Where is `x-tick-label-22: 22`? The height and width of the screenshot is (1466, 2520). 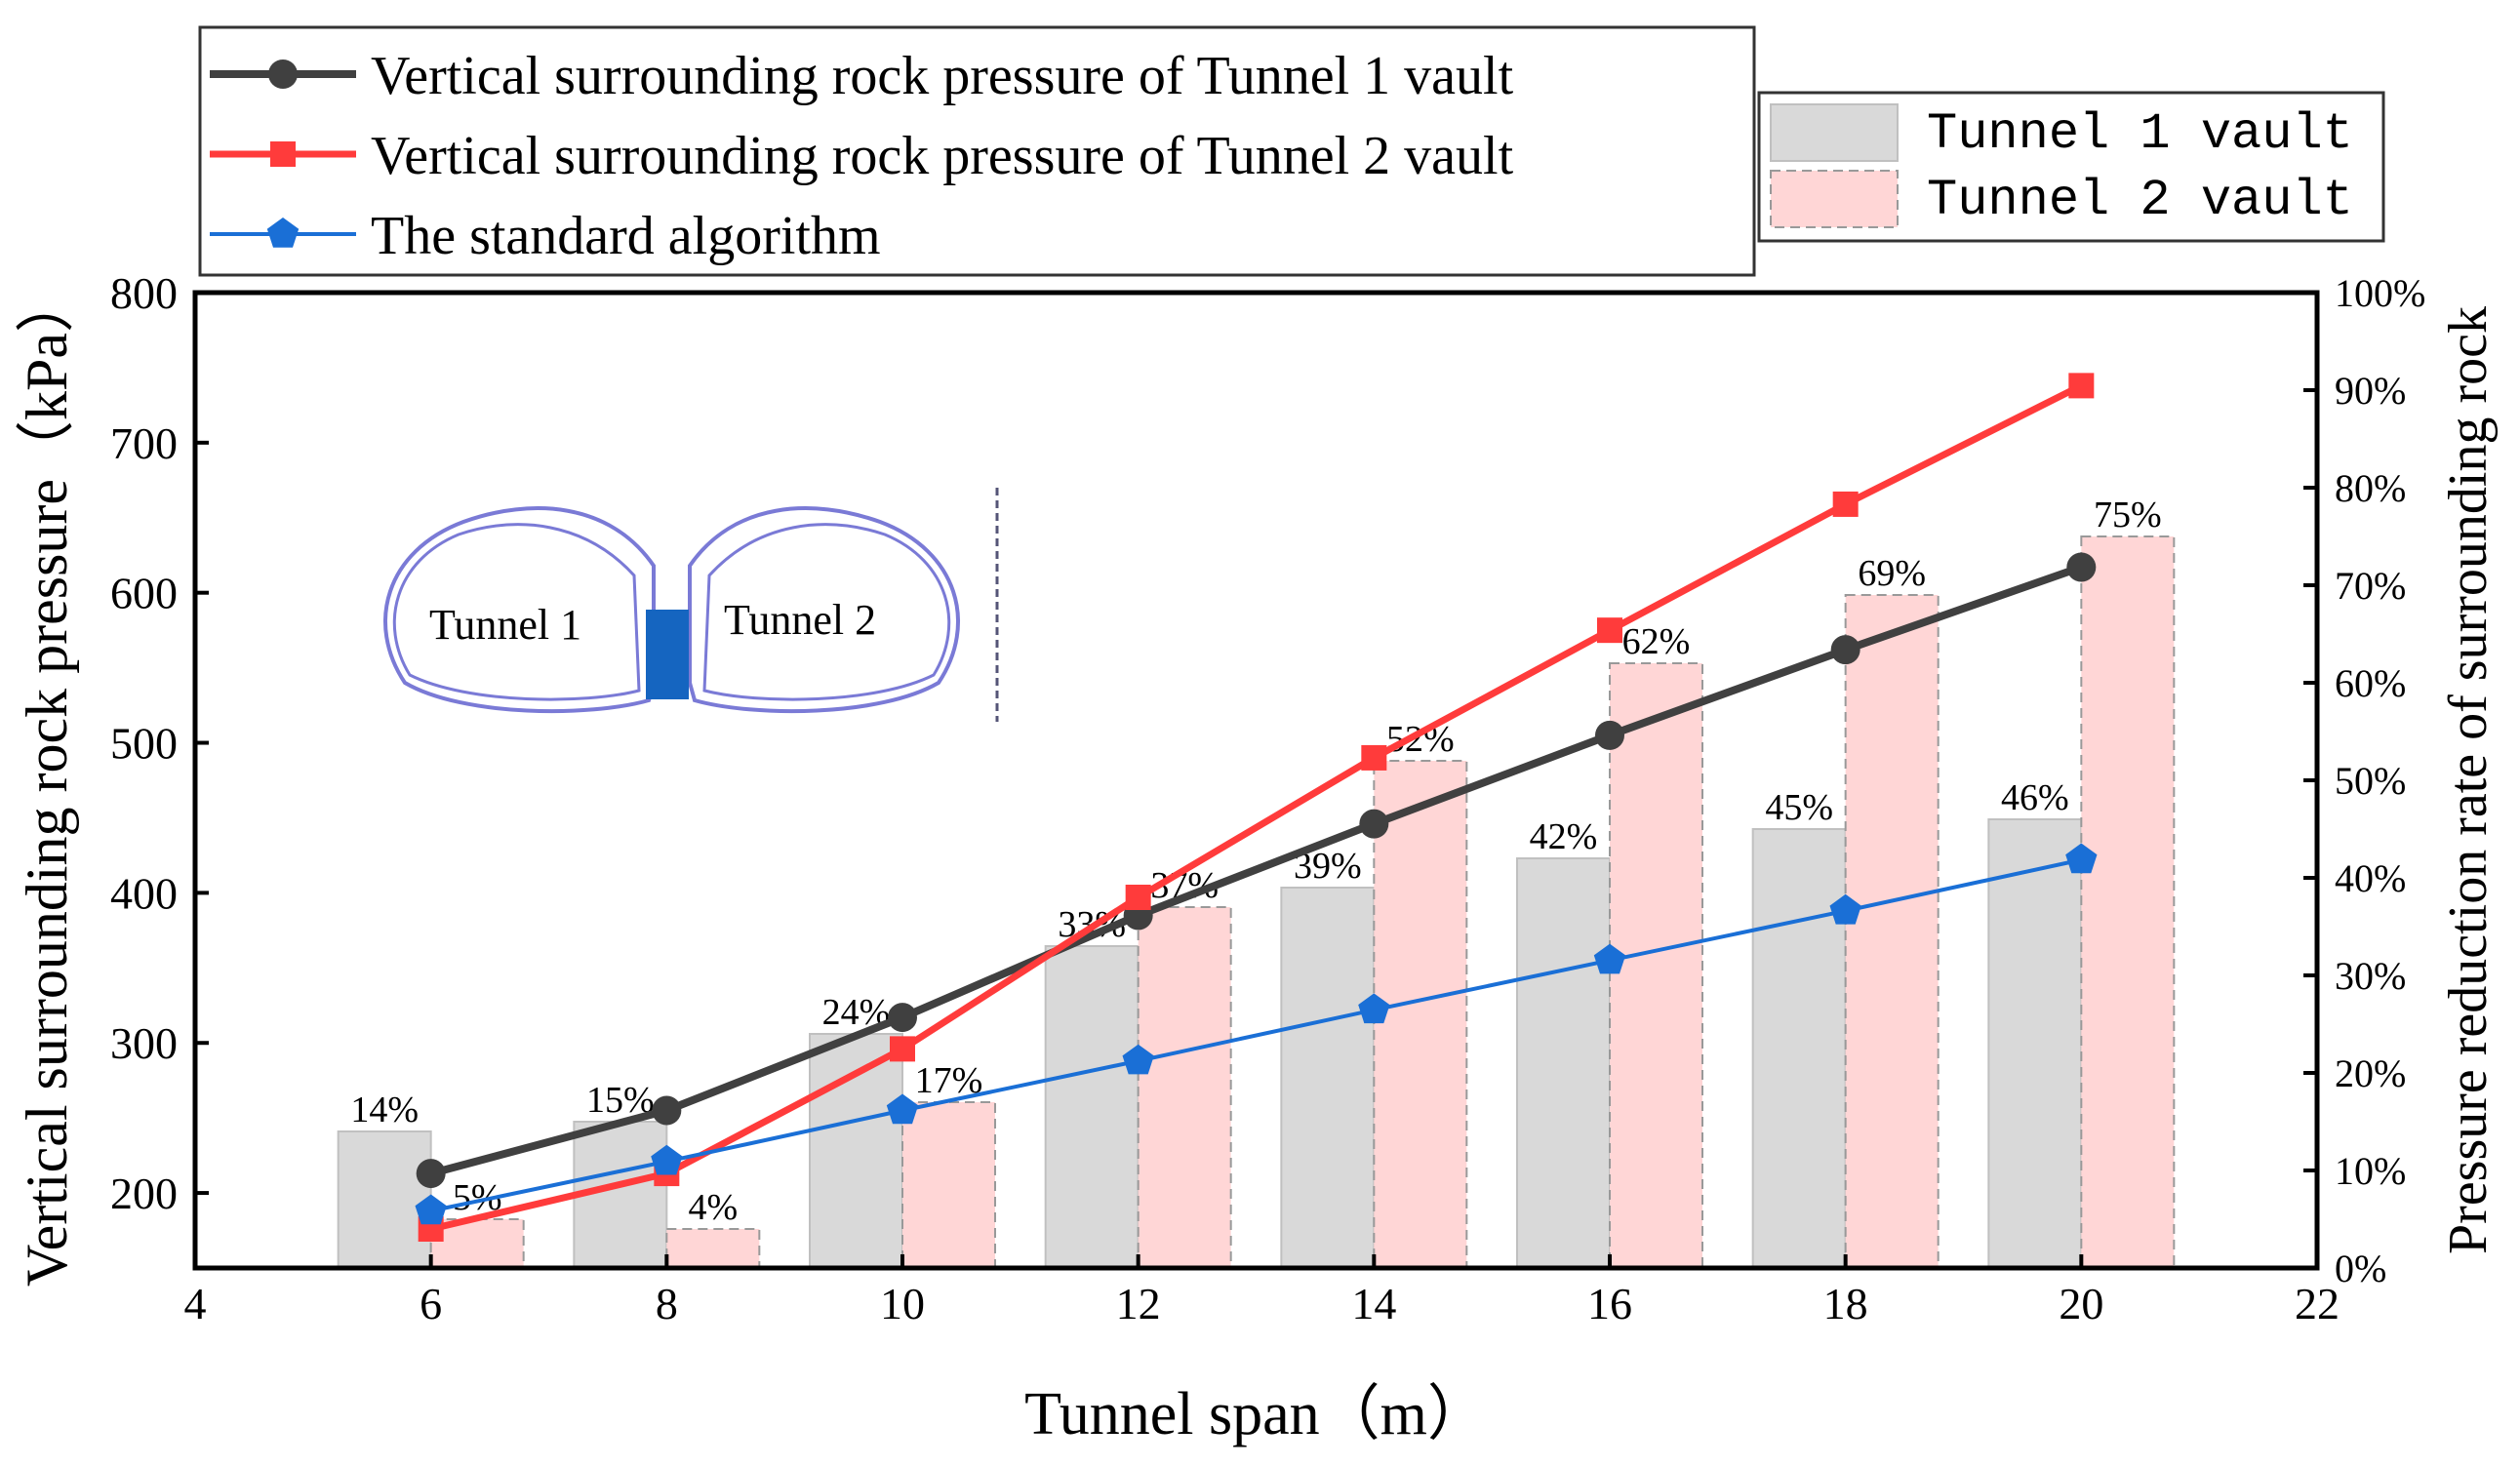
x-tick-label-22: 22 is located at coordinates (2317, 1303).